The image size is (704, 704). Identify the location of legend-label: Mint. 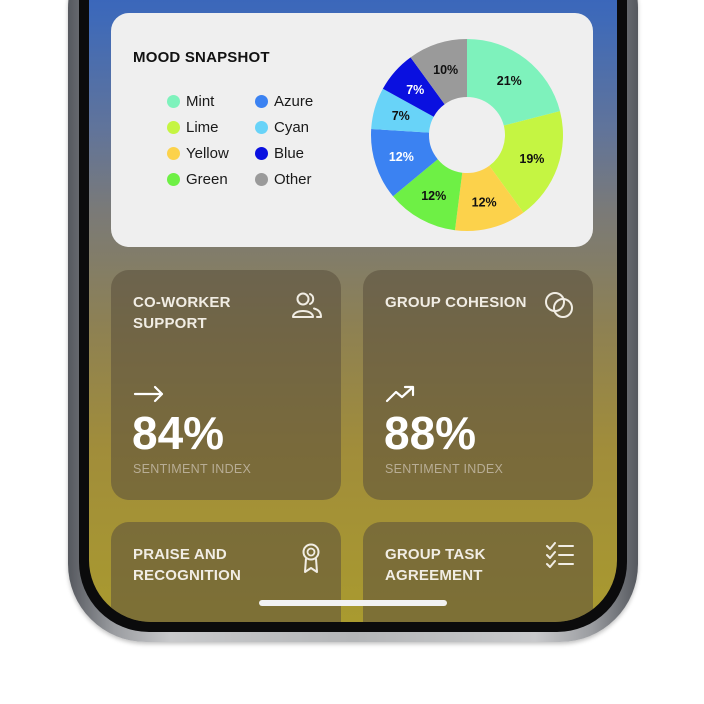
(200, 101).